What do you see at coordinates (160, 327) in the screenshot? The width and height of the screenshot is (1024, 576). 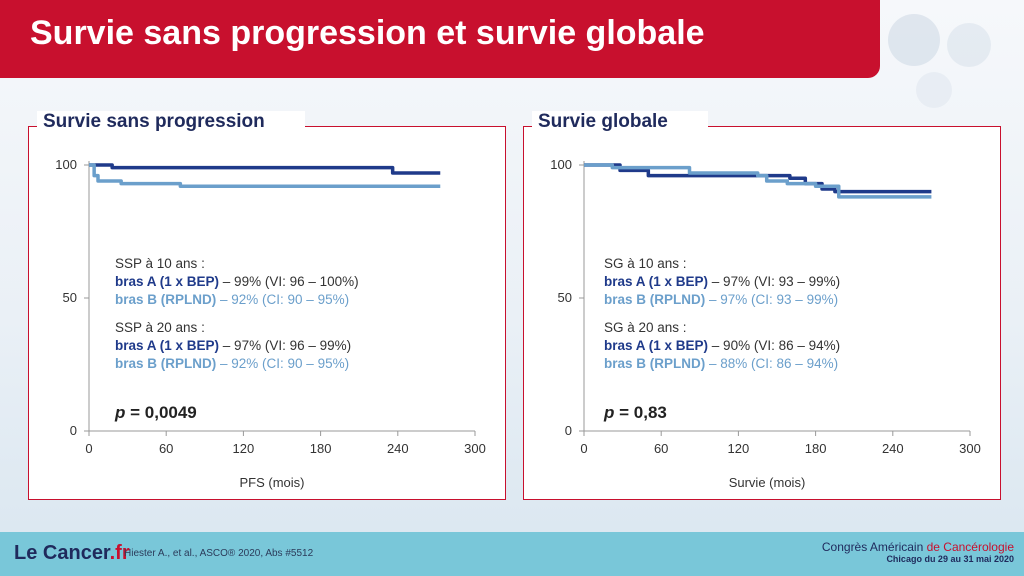 I see `pfs-20y-heading: SSP à 20 ans :` at bounding box center [160, 327].